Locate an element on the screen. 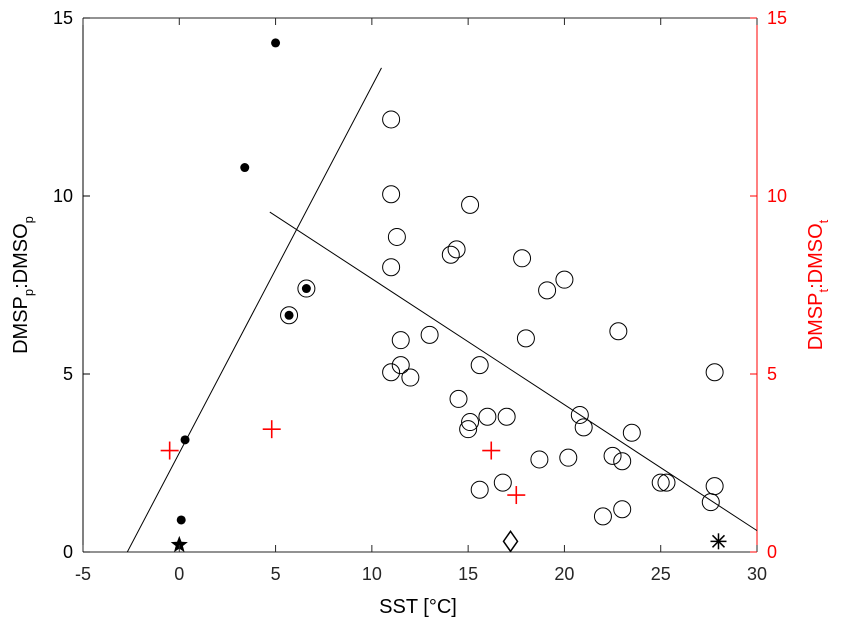 This screenshot has width=842, height=625. x-tick-label: 0 is located at coordinates (179, 574).